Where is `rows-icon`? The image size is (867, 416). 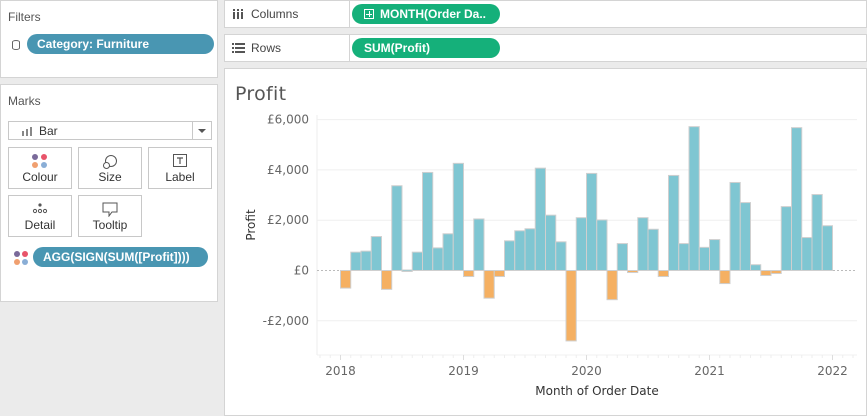
rows-icon is located at coordinates (238, 48).